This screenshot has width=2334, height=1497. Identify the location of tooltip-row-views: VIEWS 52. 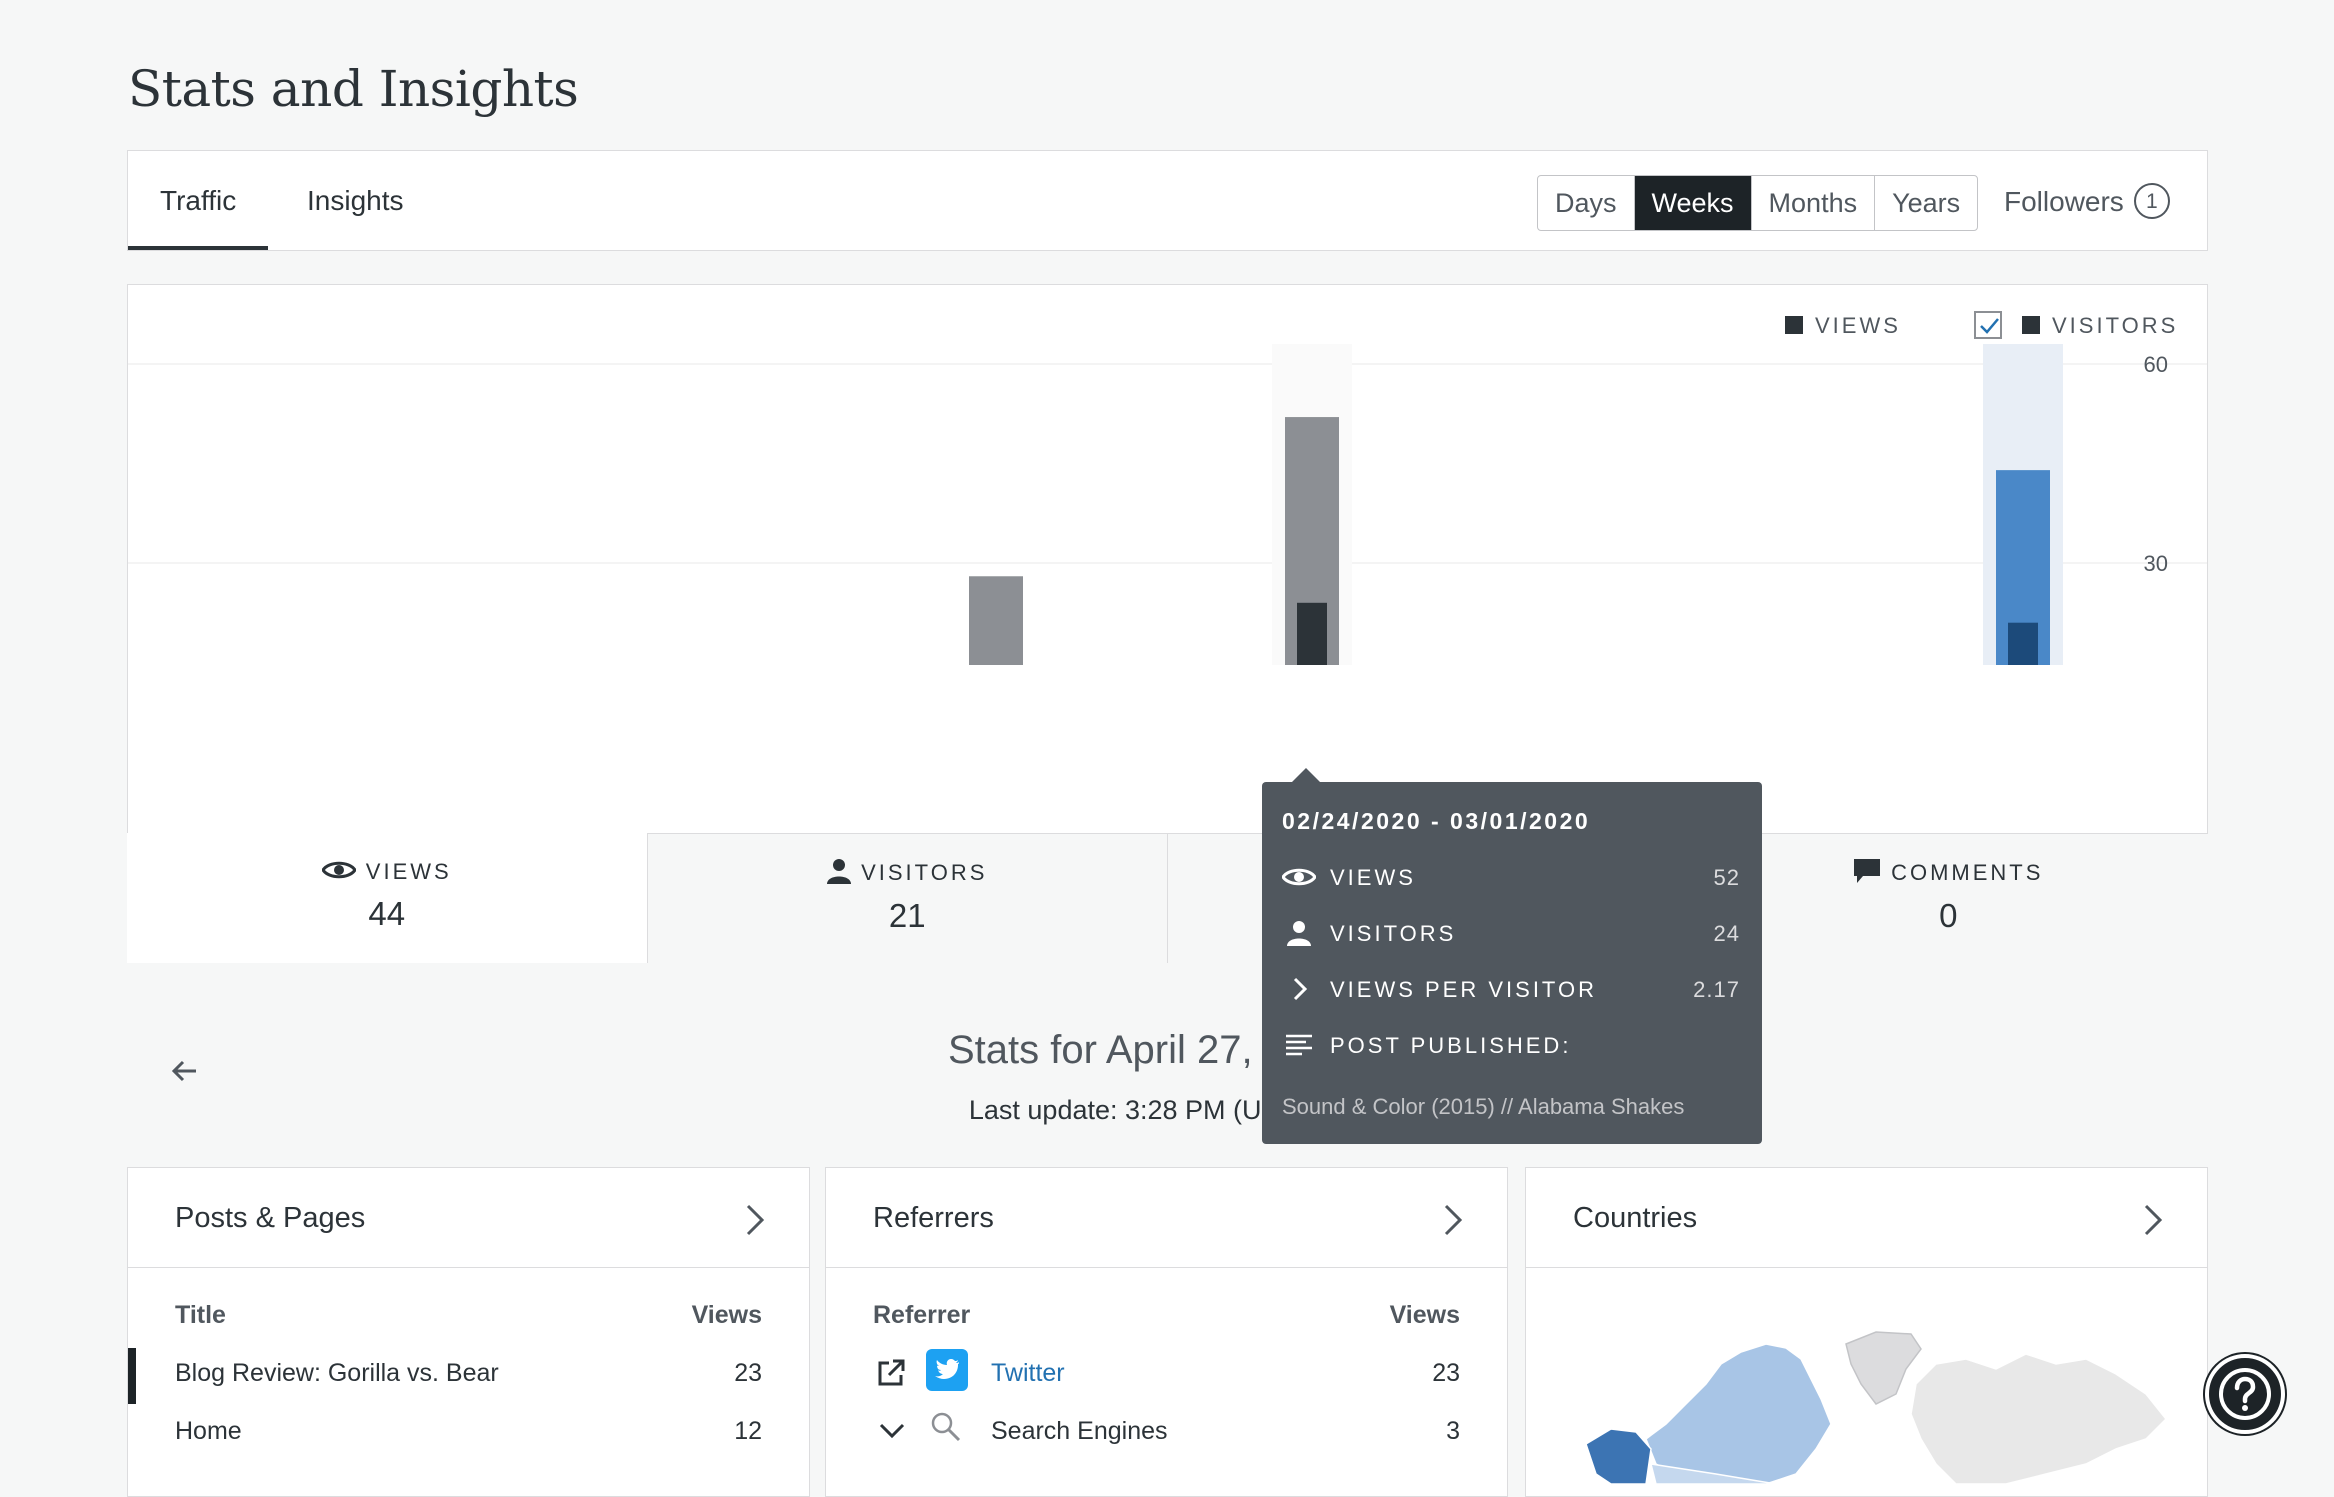
(1510, 878).